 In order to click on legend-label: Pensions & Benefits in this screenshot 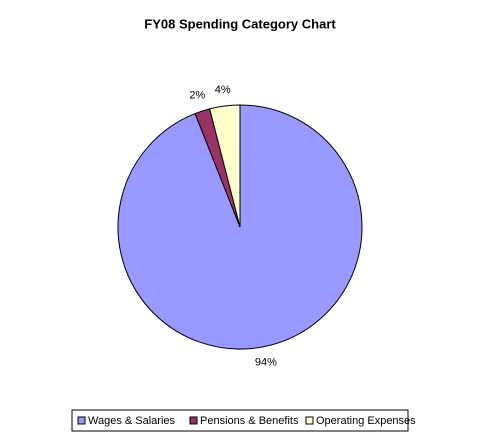, I will do `click(249, 421)`.